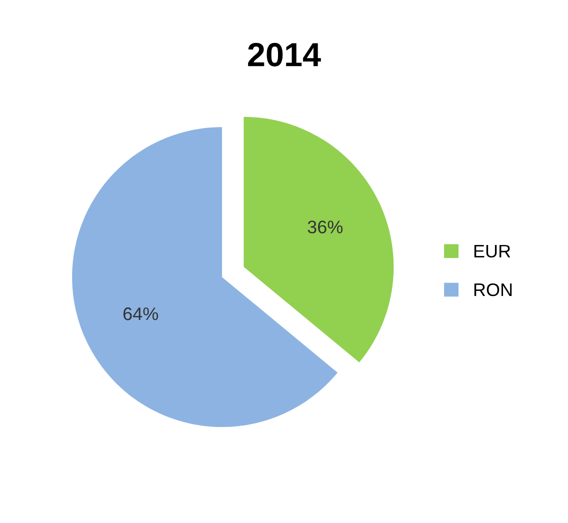  I want to click on legend-label: RON, so click(493, 289).